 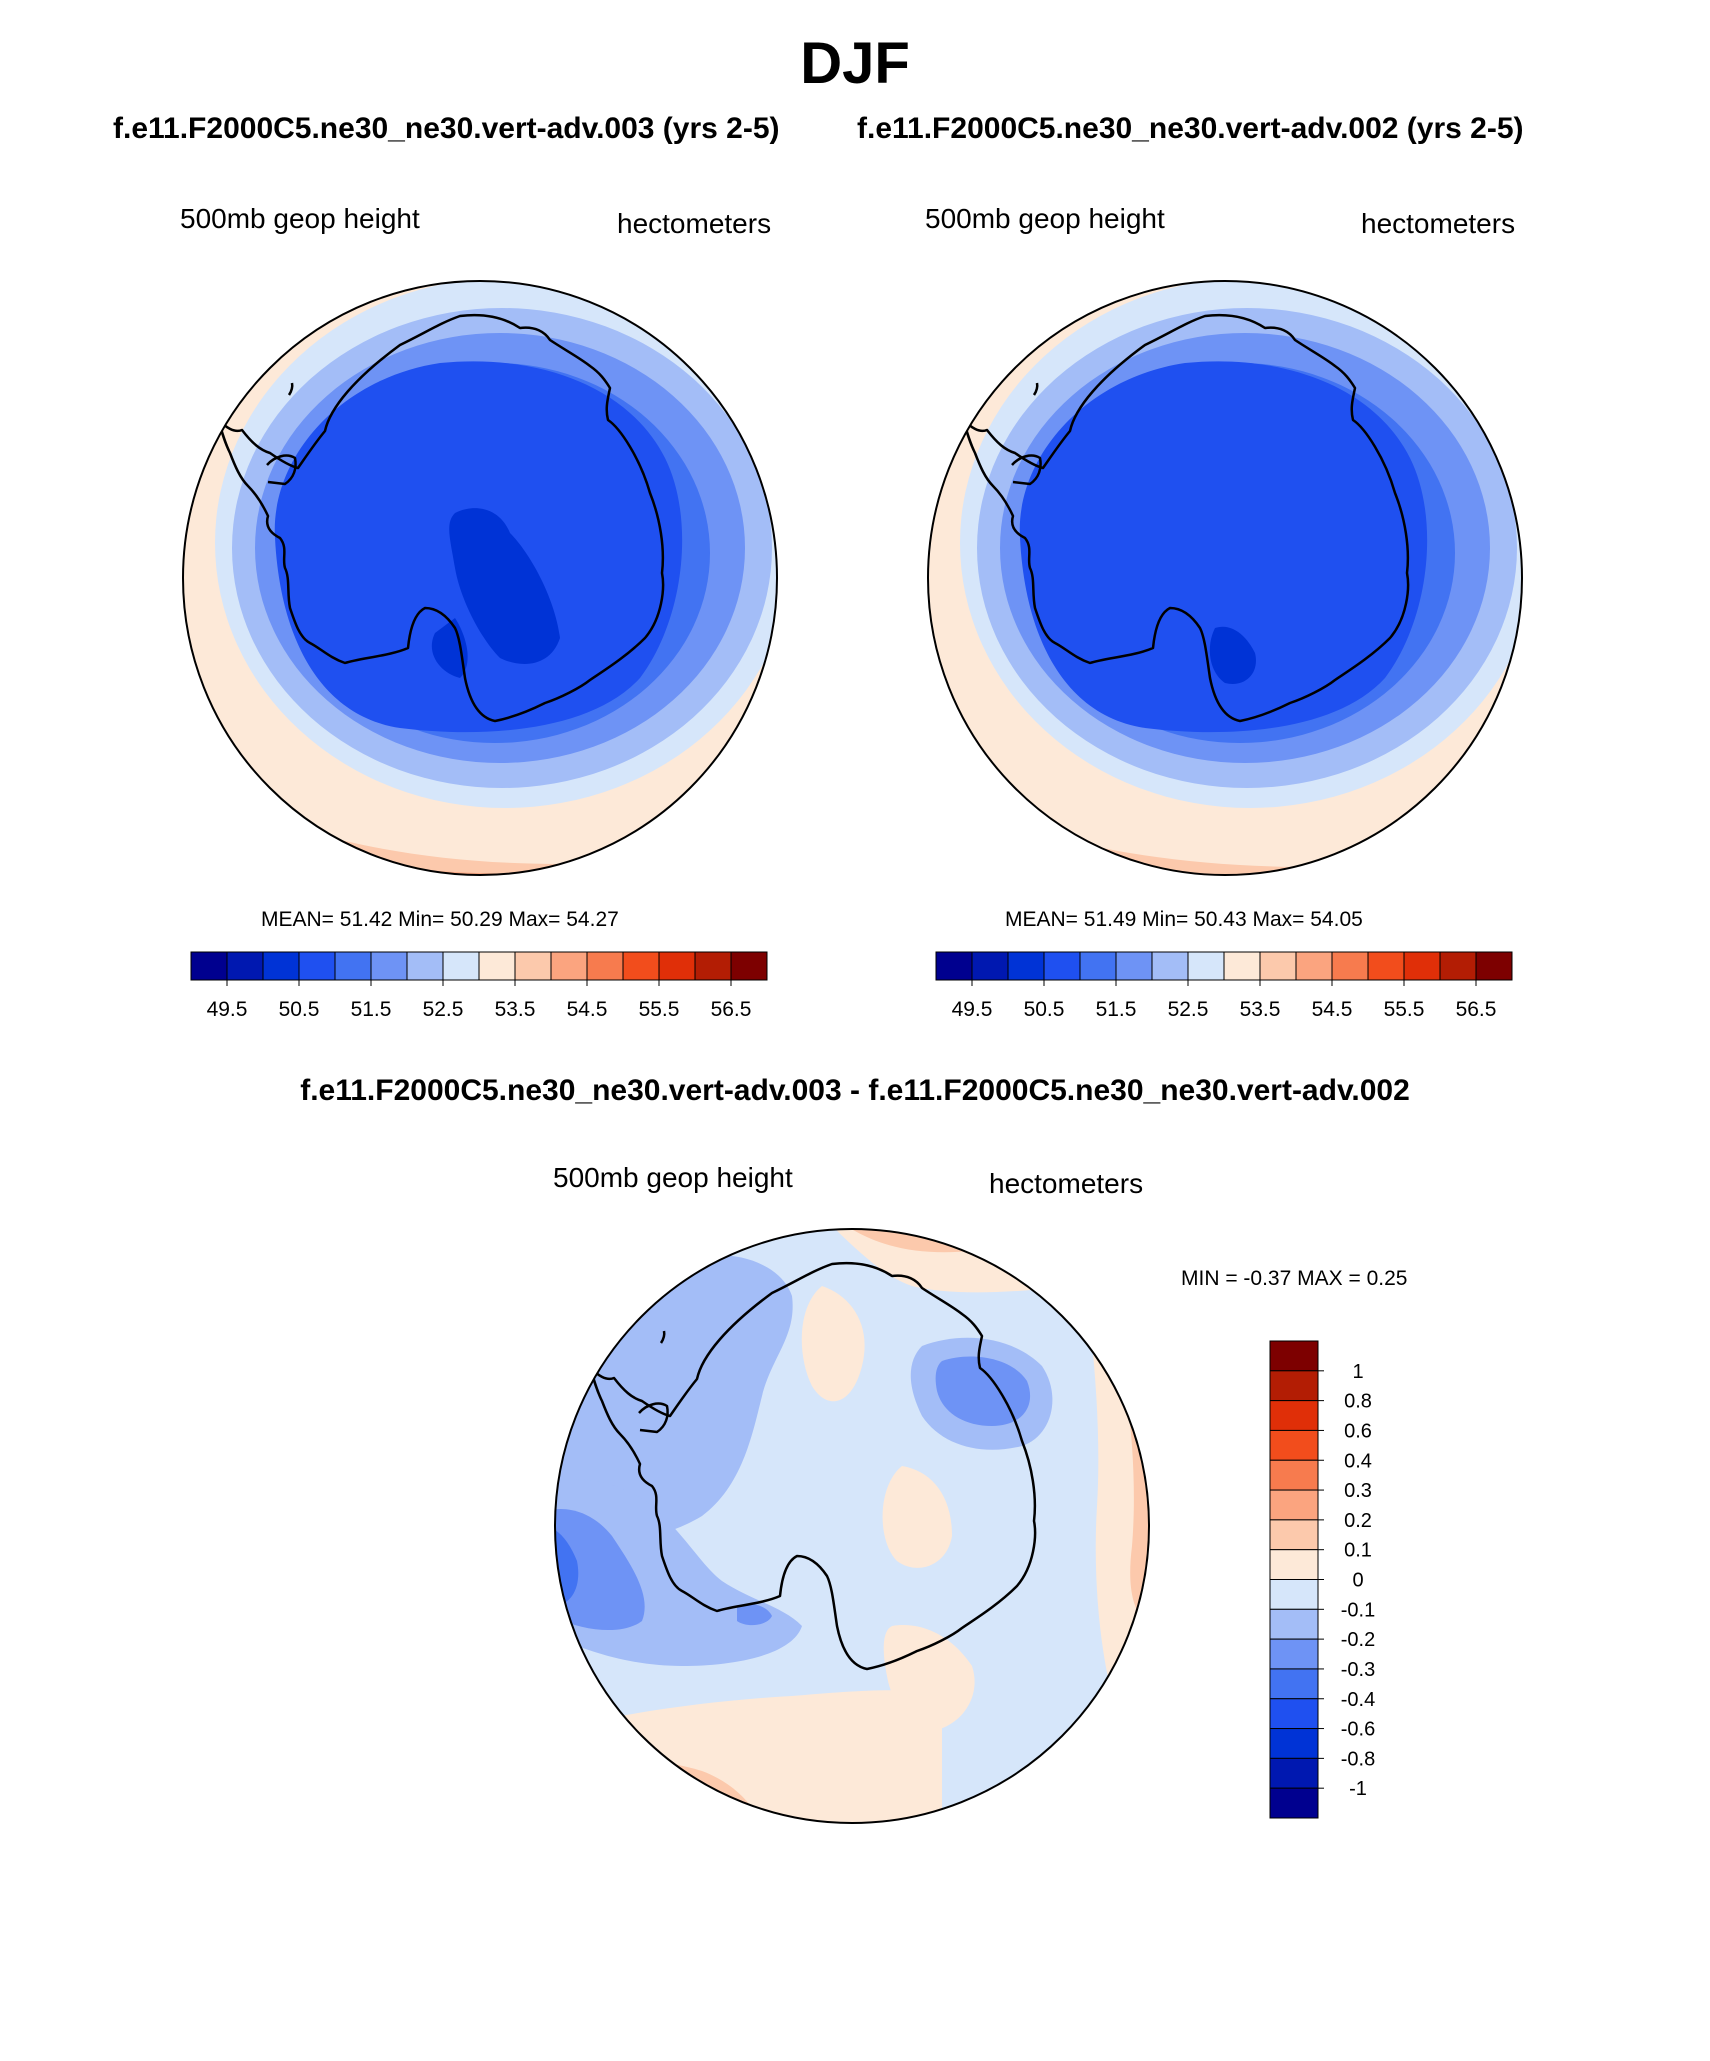 I want to click on colorbar-a-tick-label: 52.5, so click(x=443, y=1009).